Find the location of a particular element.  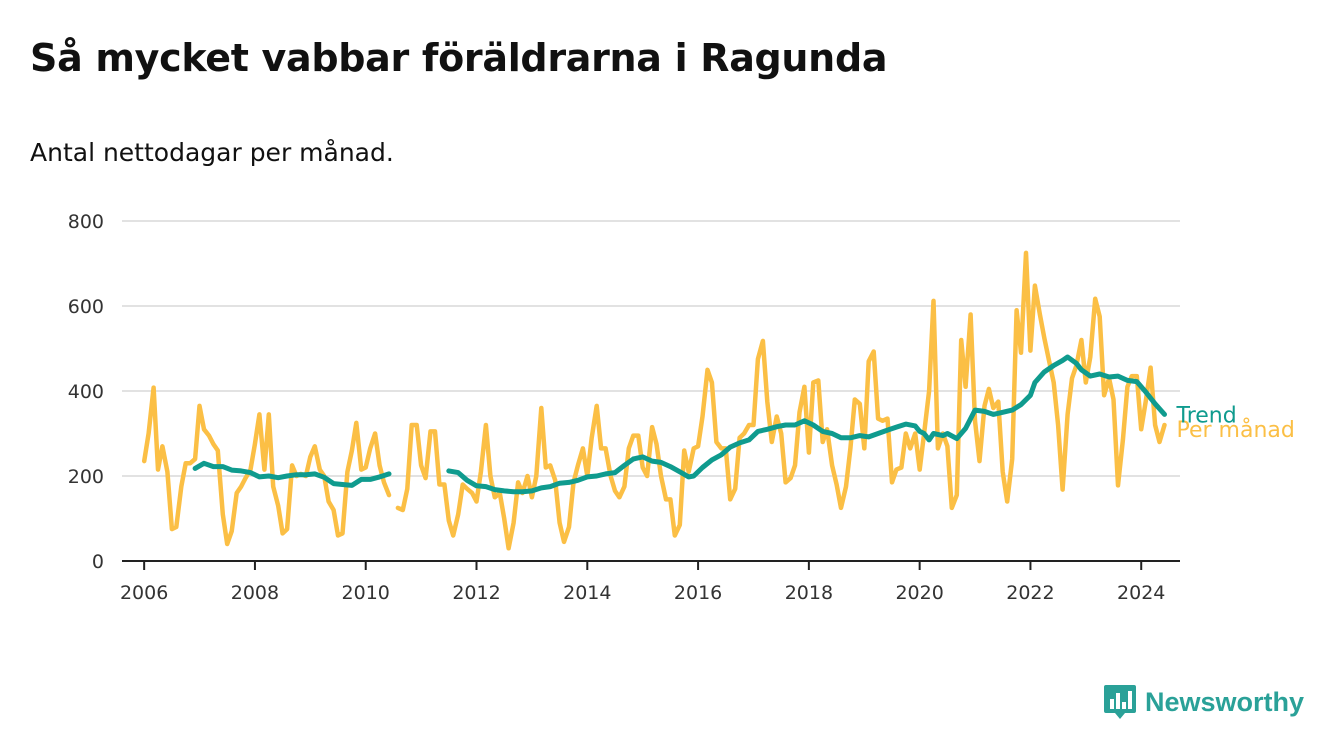

x-tick-label-2020: 2020 is located at coordinates (919, 593).